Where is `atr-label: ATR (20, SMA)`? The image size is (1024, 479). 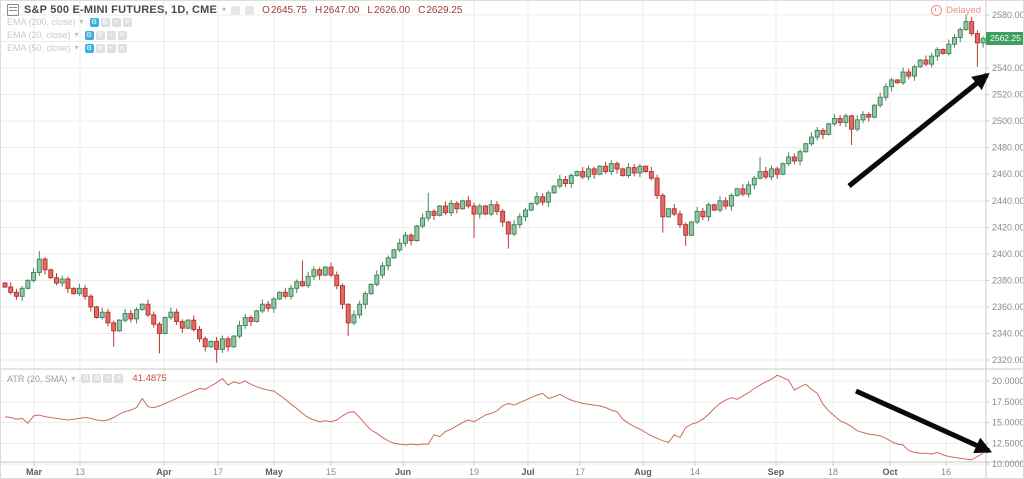 atr-label: ATR (20, SMA) is located at coordinates (37, 378).